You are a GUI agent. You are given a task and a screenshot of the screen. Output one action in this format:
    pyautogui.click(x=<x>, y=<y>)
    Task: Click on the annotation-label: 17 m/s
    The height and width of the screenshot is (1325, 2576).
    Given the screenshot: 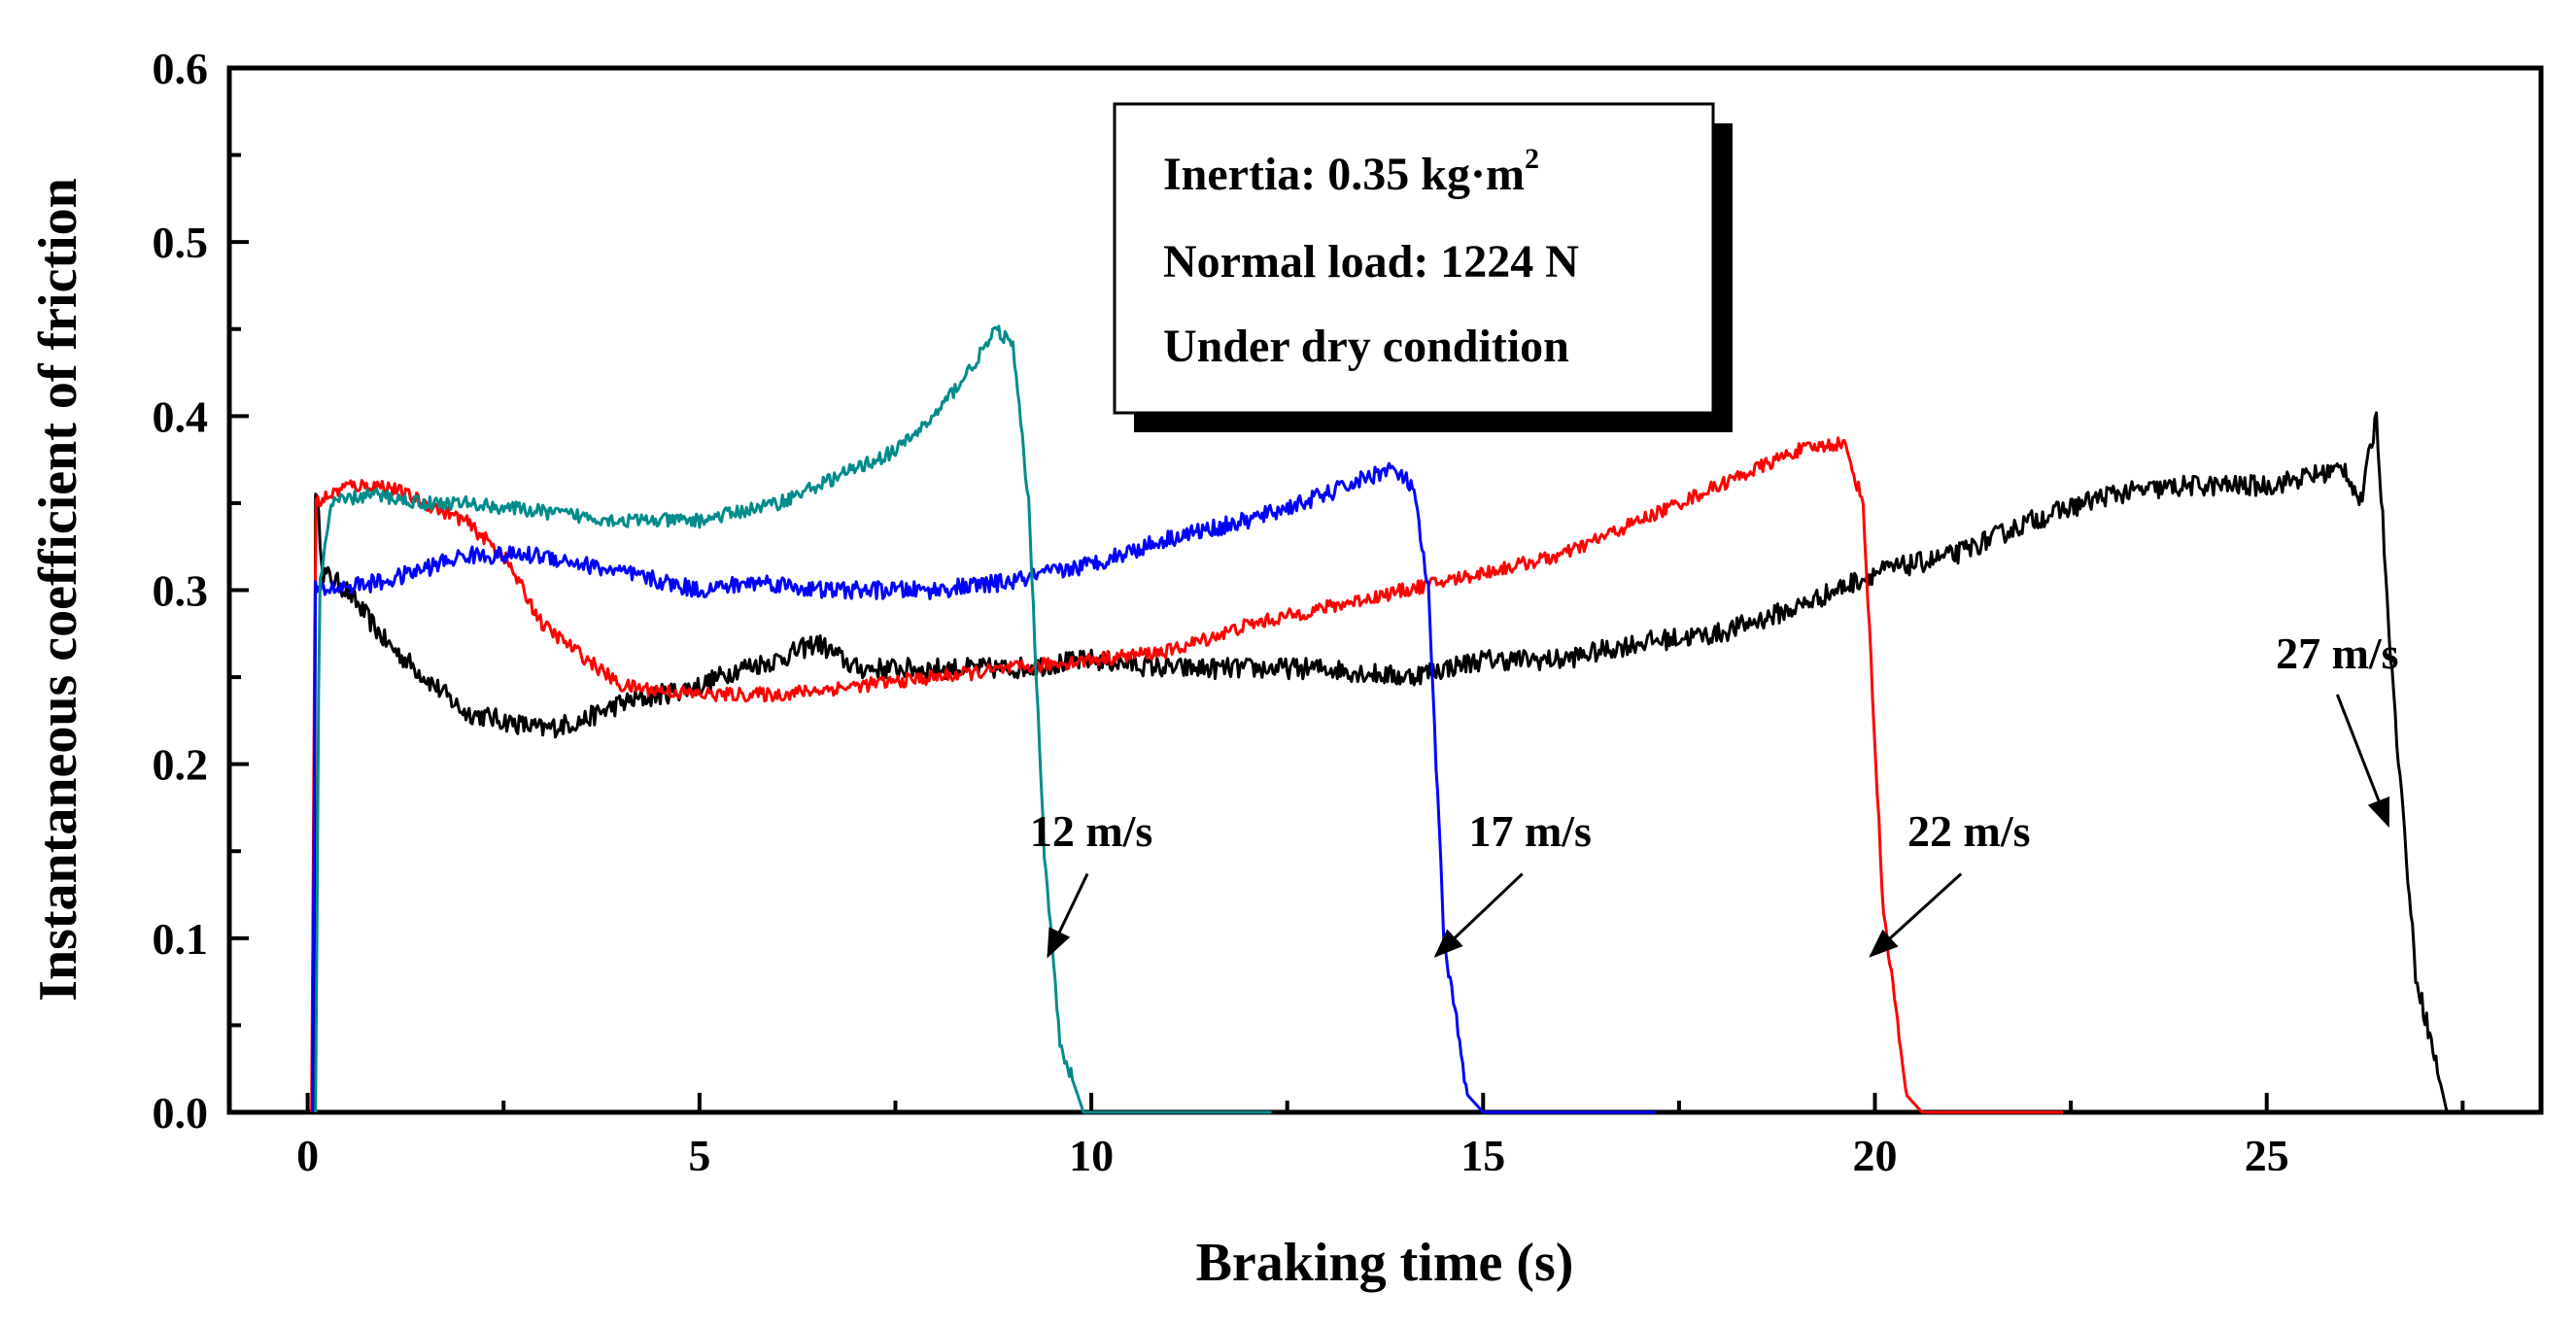 What is the action you would take?
    pyautogui.click(x=1530, y=831)
    